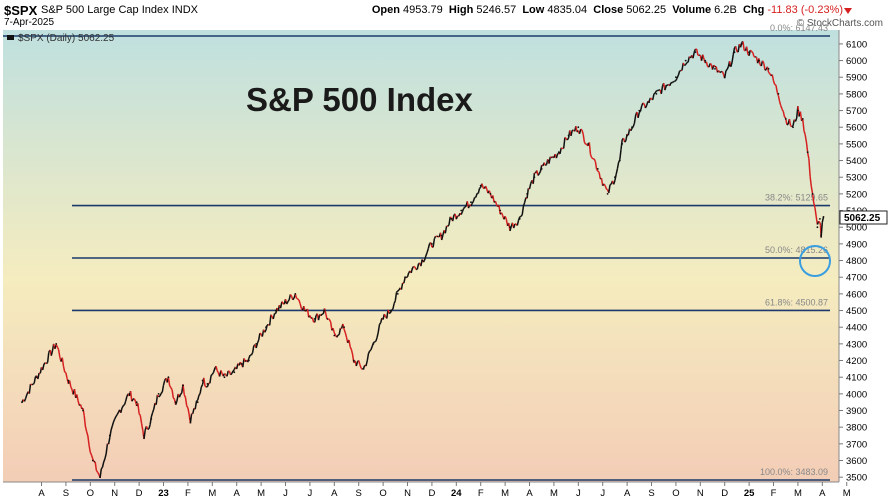 This screenshot has height=502, width=889. Describe the element at coordinates (774, 493) in the screenshot. I see `x-tick-label: F` at that location.